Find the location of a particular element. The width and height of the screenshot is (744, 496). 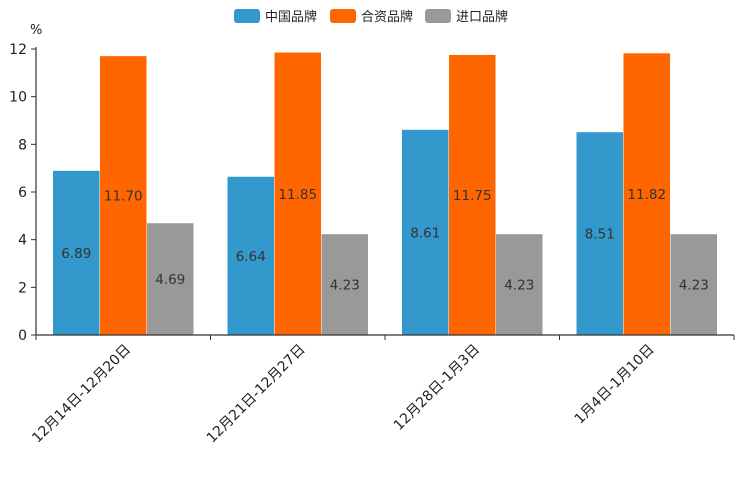

legend-item: 中国品牌 is located at coordinates (275, 17).